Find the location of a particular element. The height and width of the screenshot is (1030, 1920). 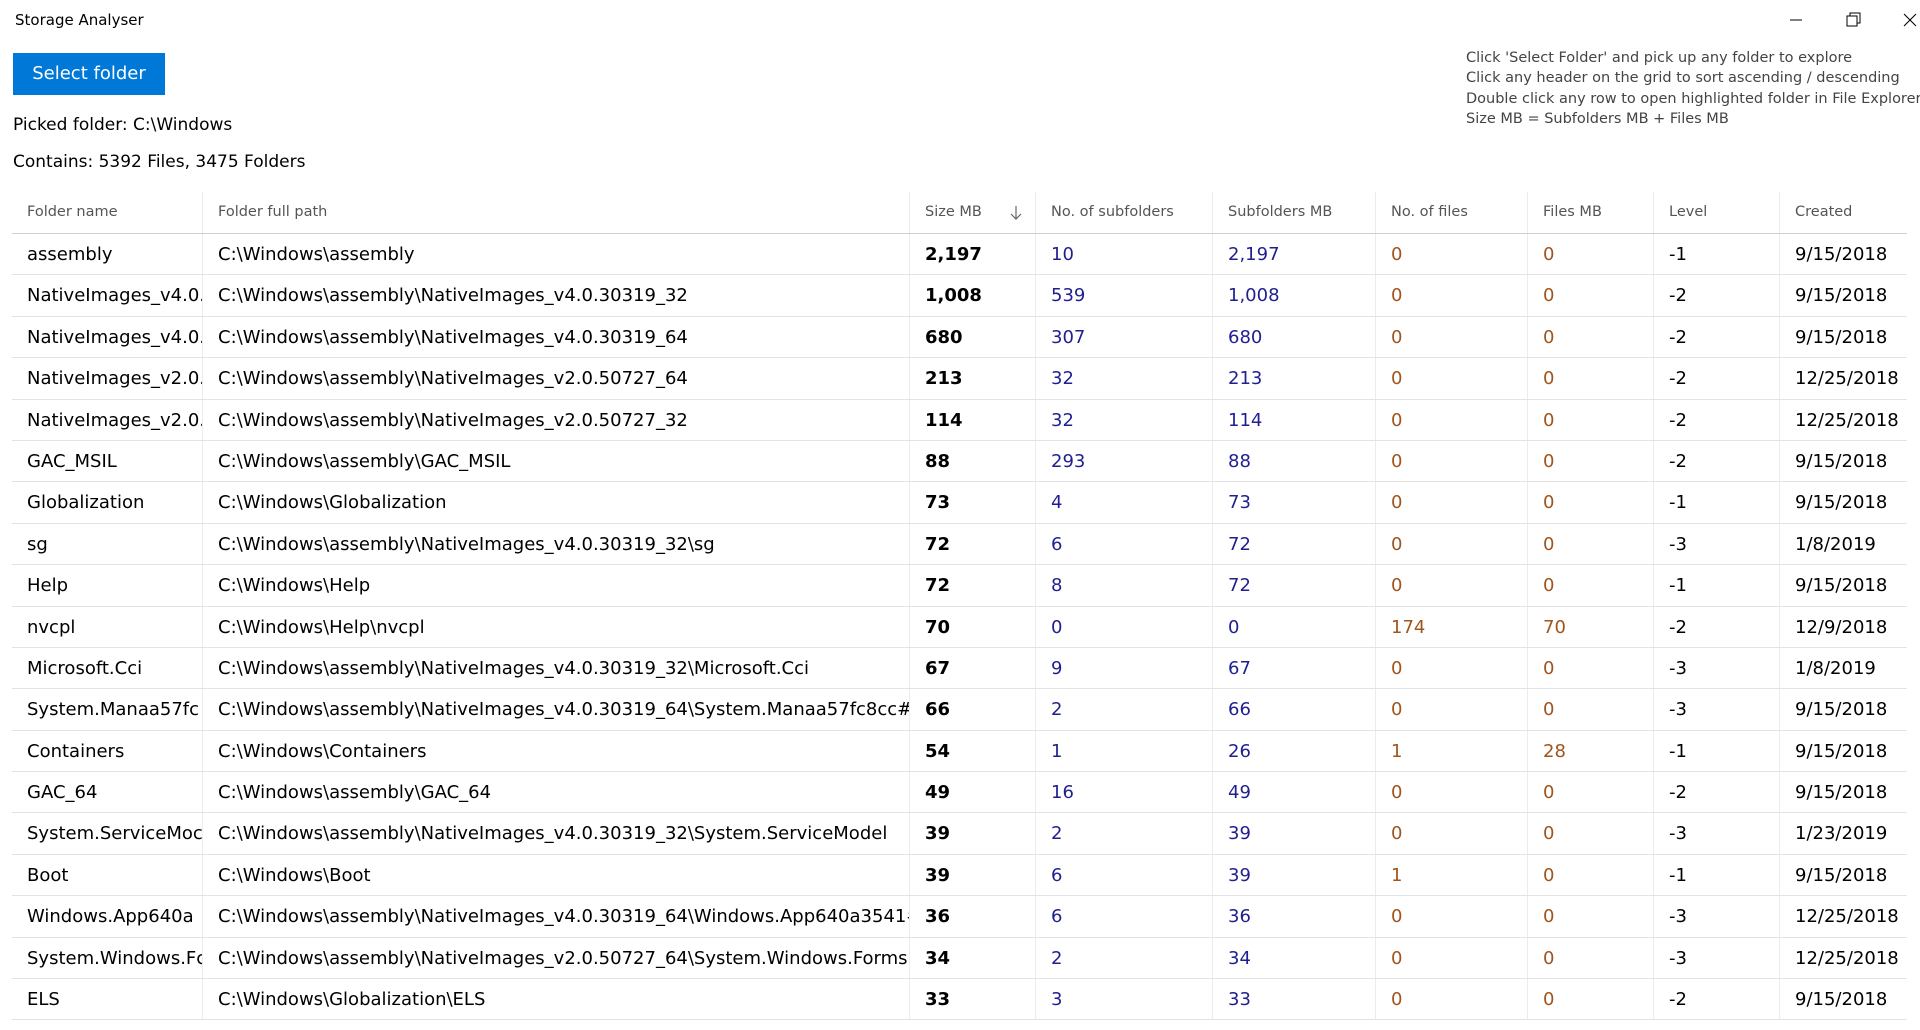

grid-cell: assembly is located at coordinates (70, 254).